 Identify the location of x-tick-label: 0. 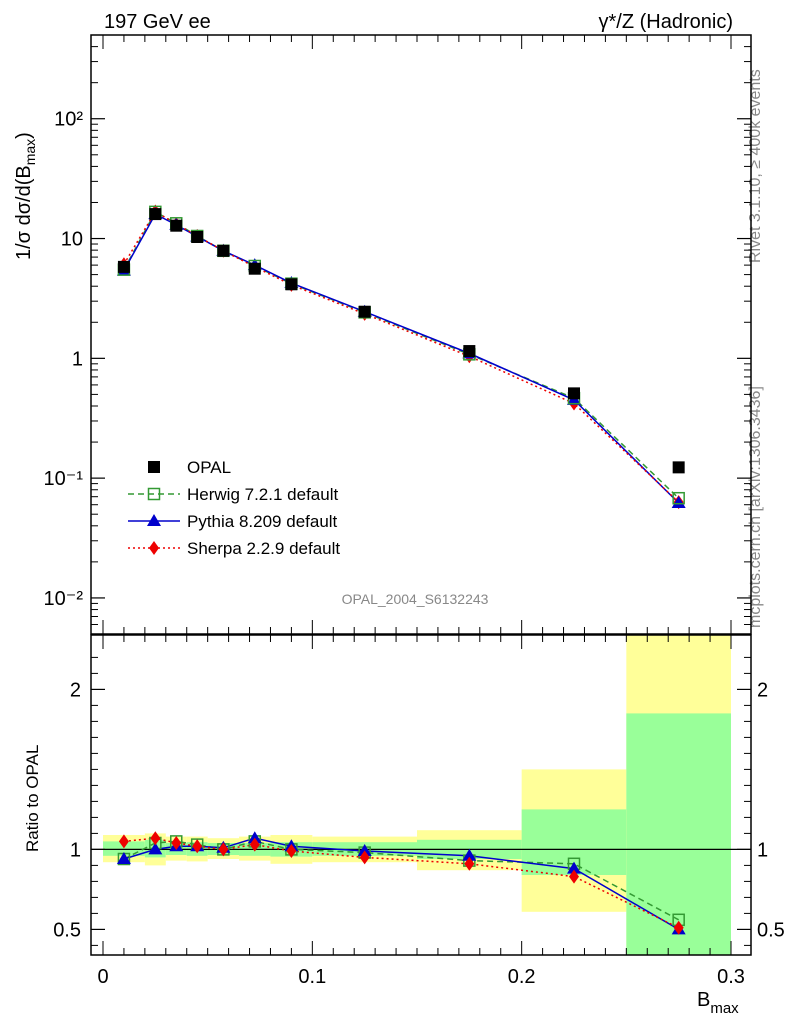
(102, 977).